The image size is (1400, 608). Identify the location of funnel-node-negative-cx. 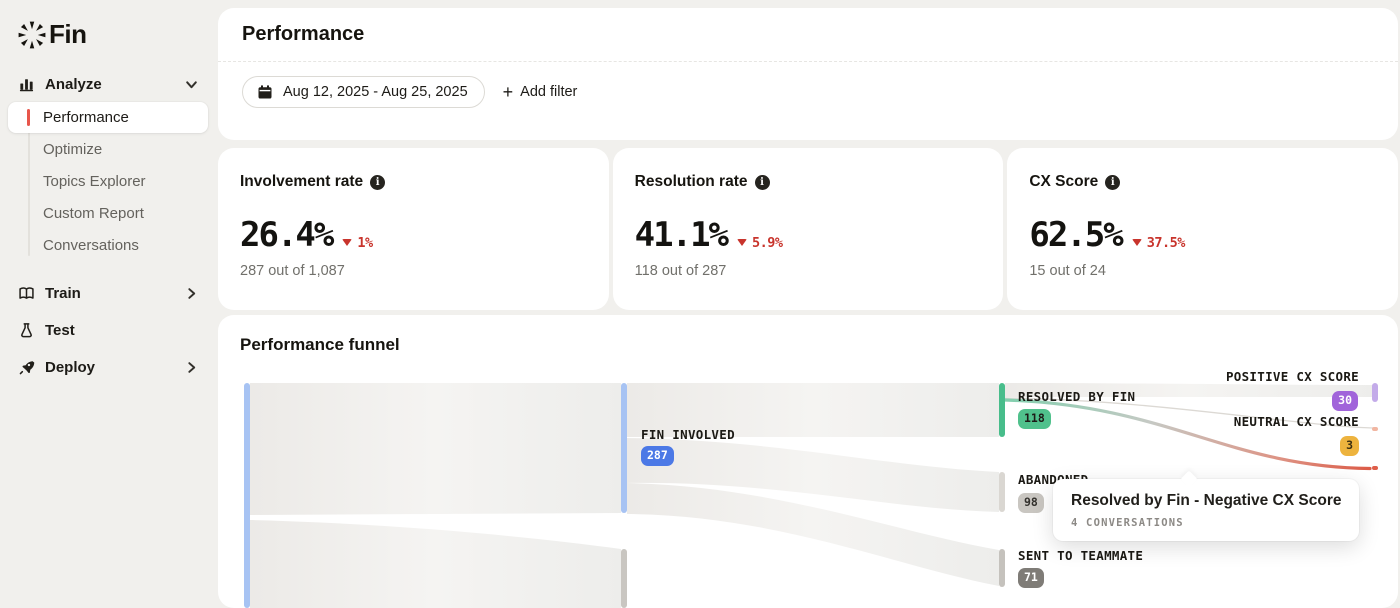
(1375, 468).